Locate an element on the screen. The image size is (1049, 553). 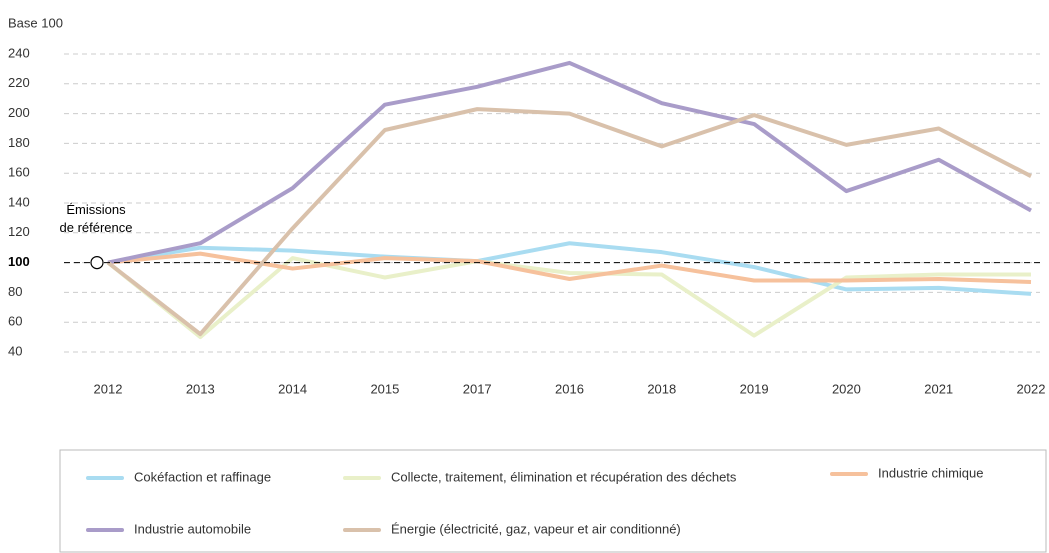
y-tick-label: 140 is located at coordinates (19, 201).